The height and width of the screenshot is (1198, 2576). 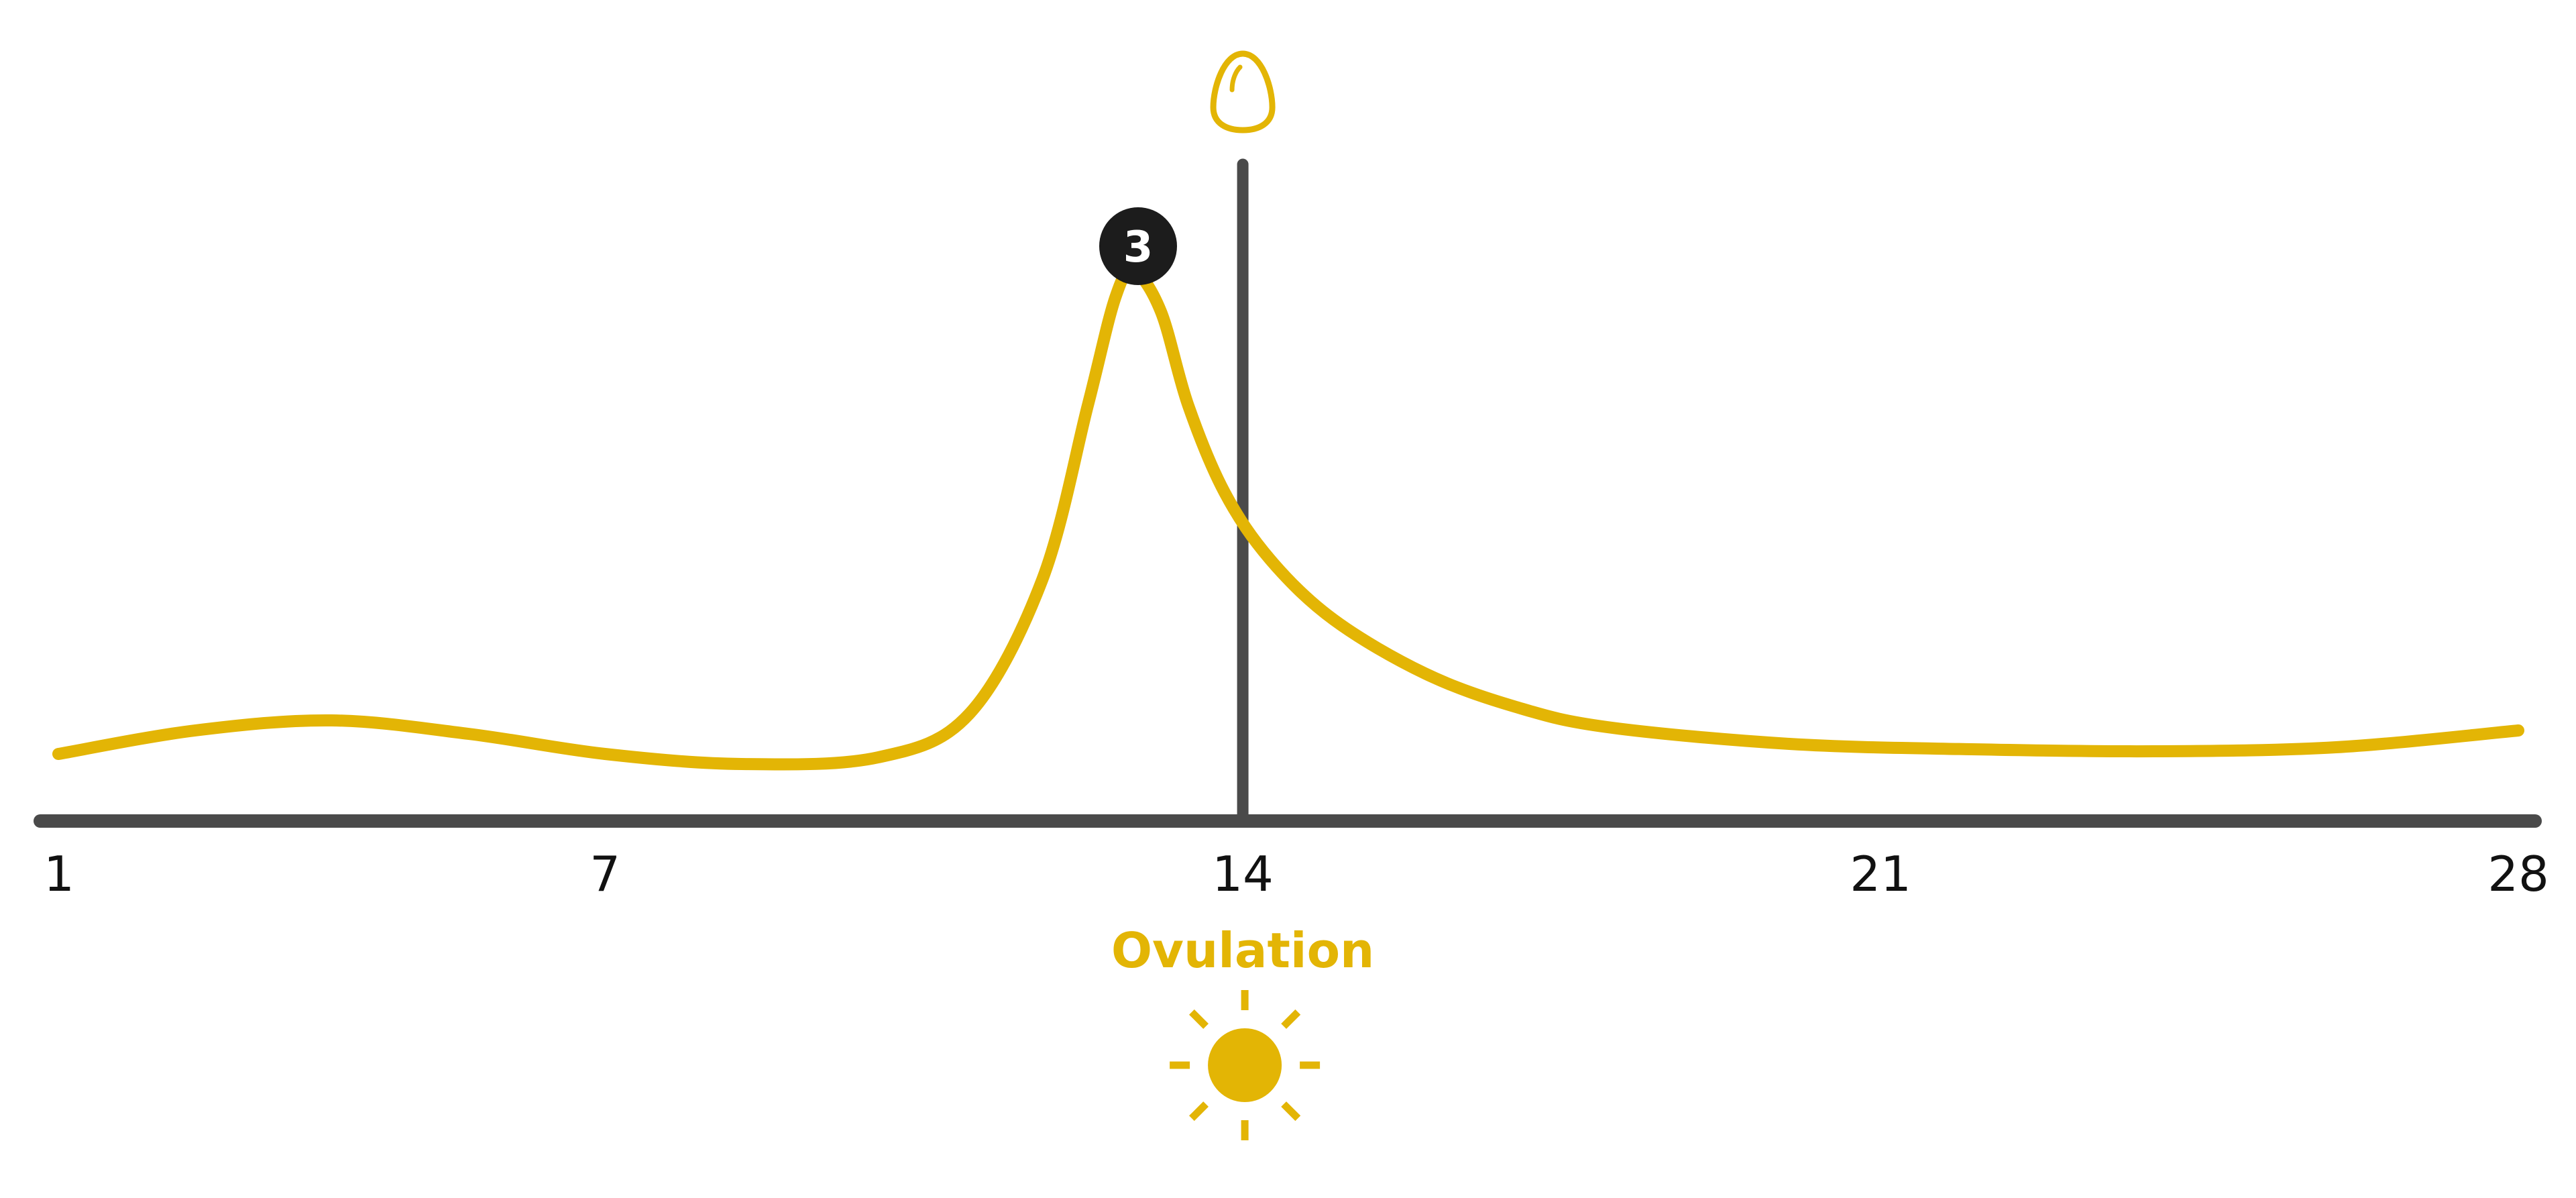 What do you see at coordinates (59, 874) in the screenshot?
I see `x-tick-label-1: 1` at bounding box center [59, 874].